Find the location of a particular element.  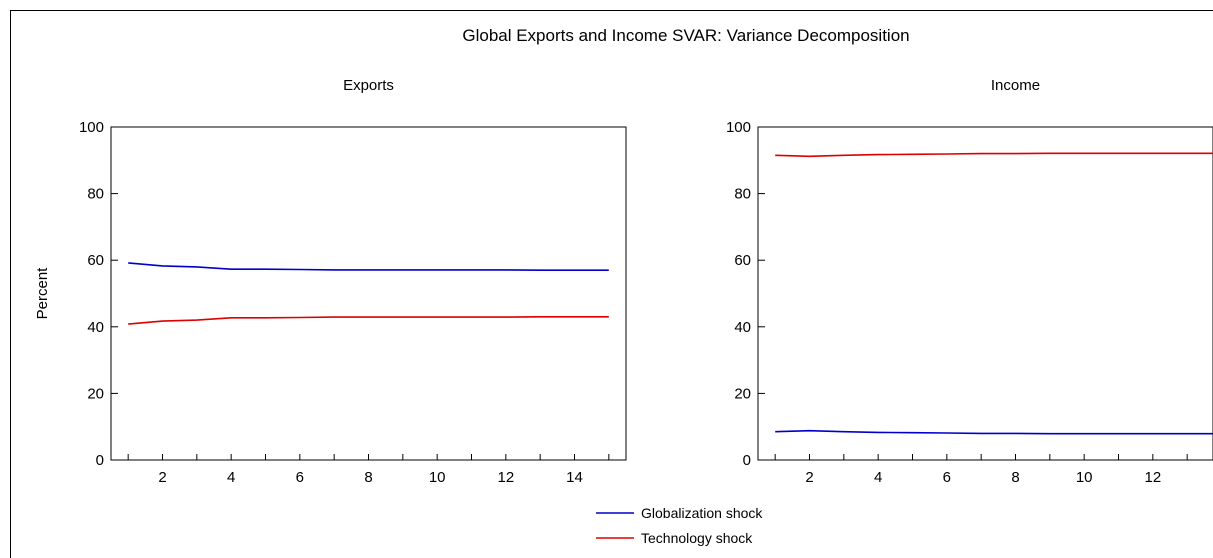

legend-label-globalization: Globalization shock is located at coordinates (702, 513).